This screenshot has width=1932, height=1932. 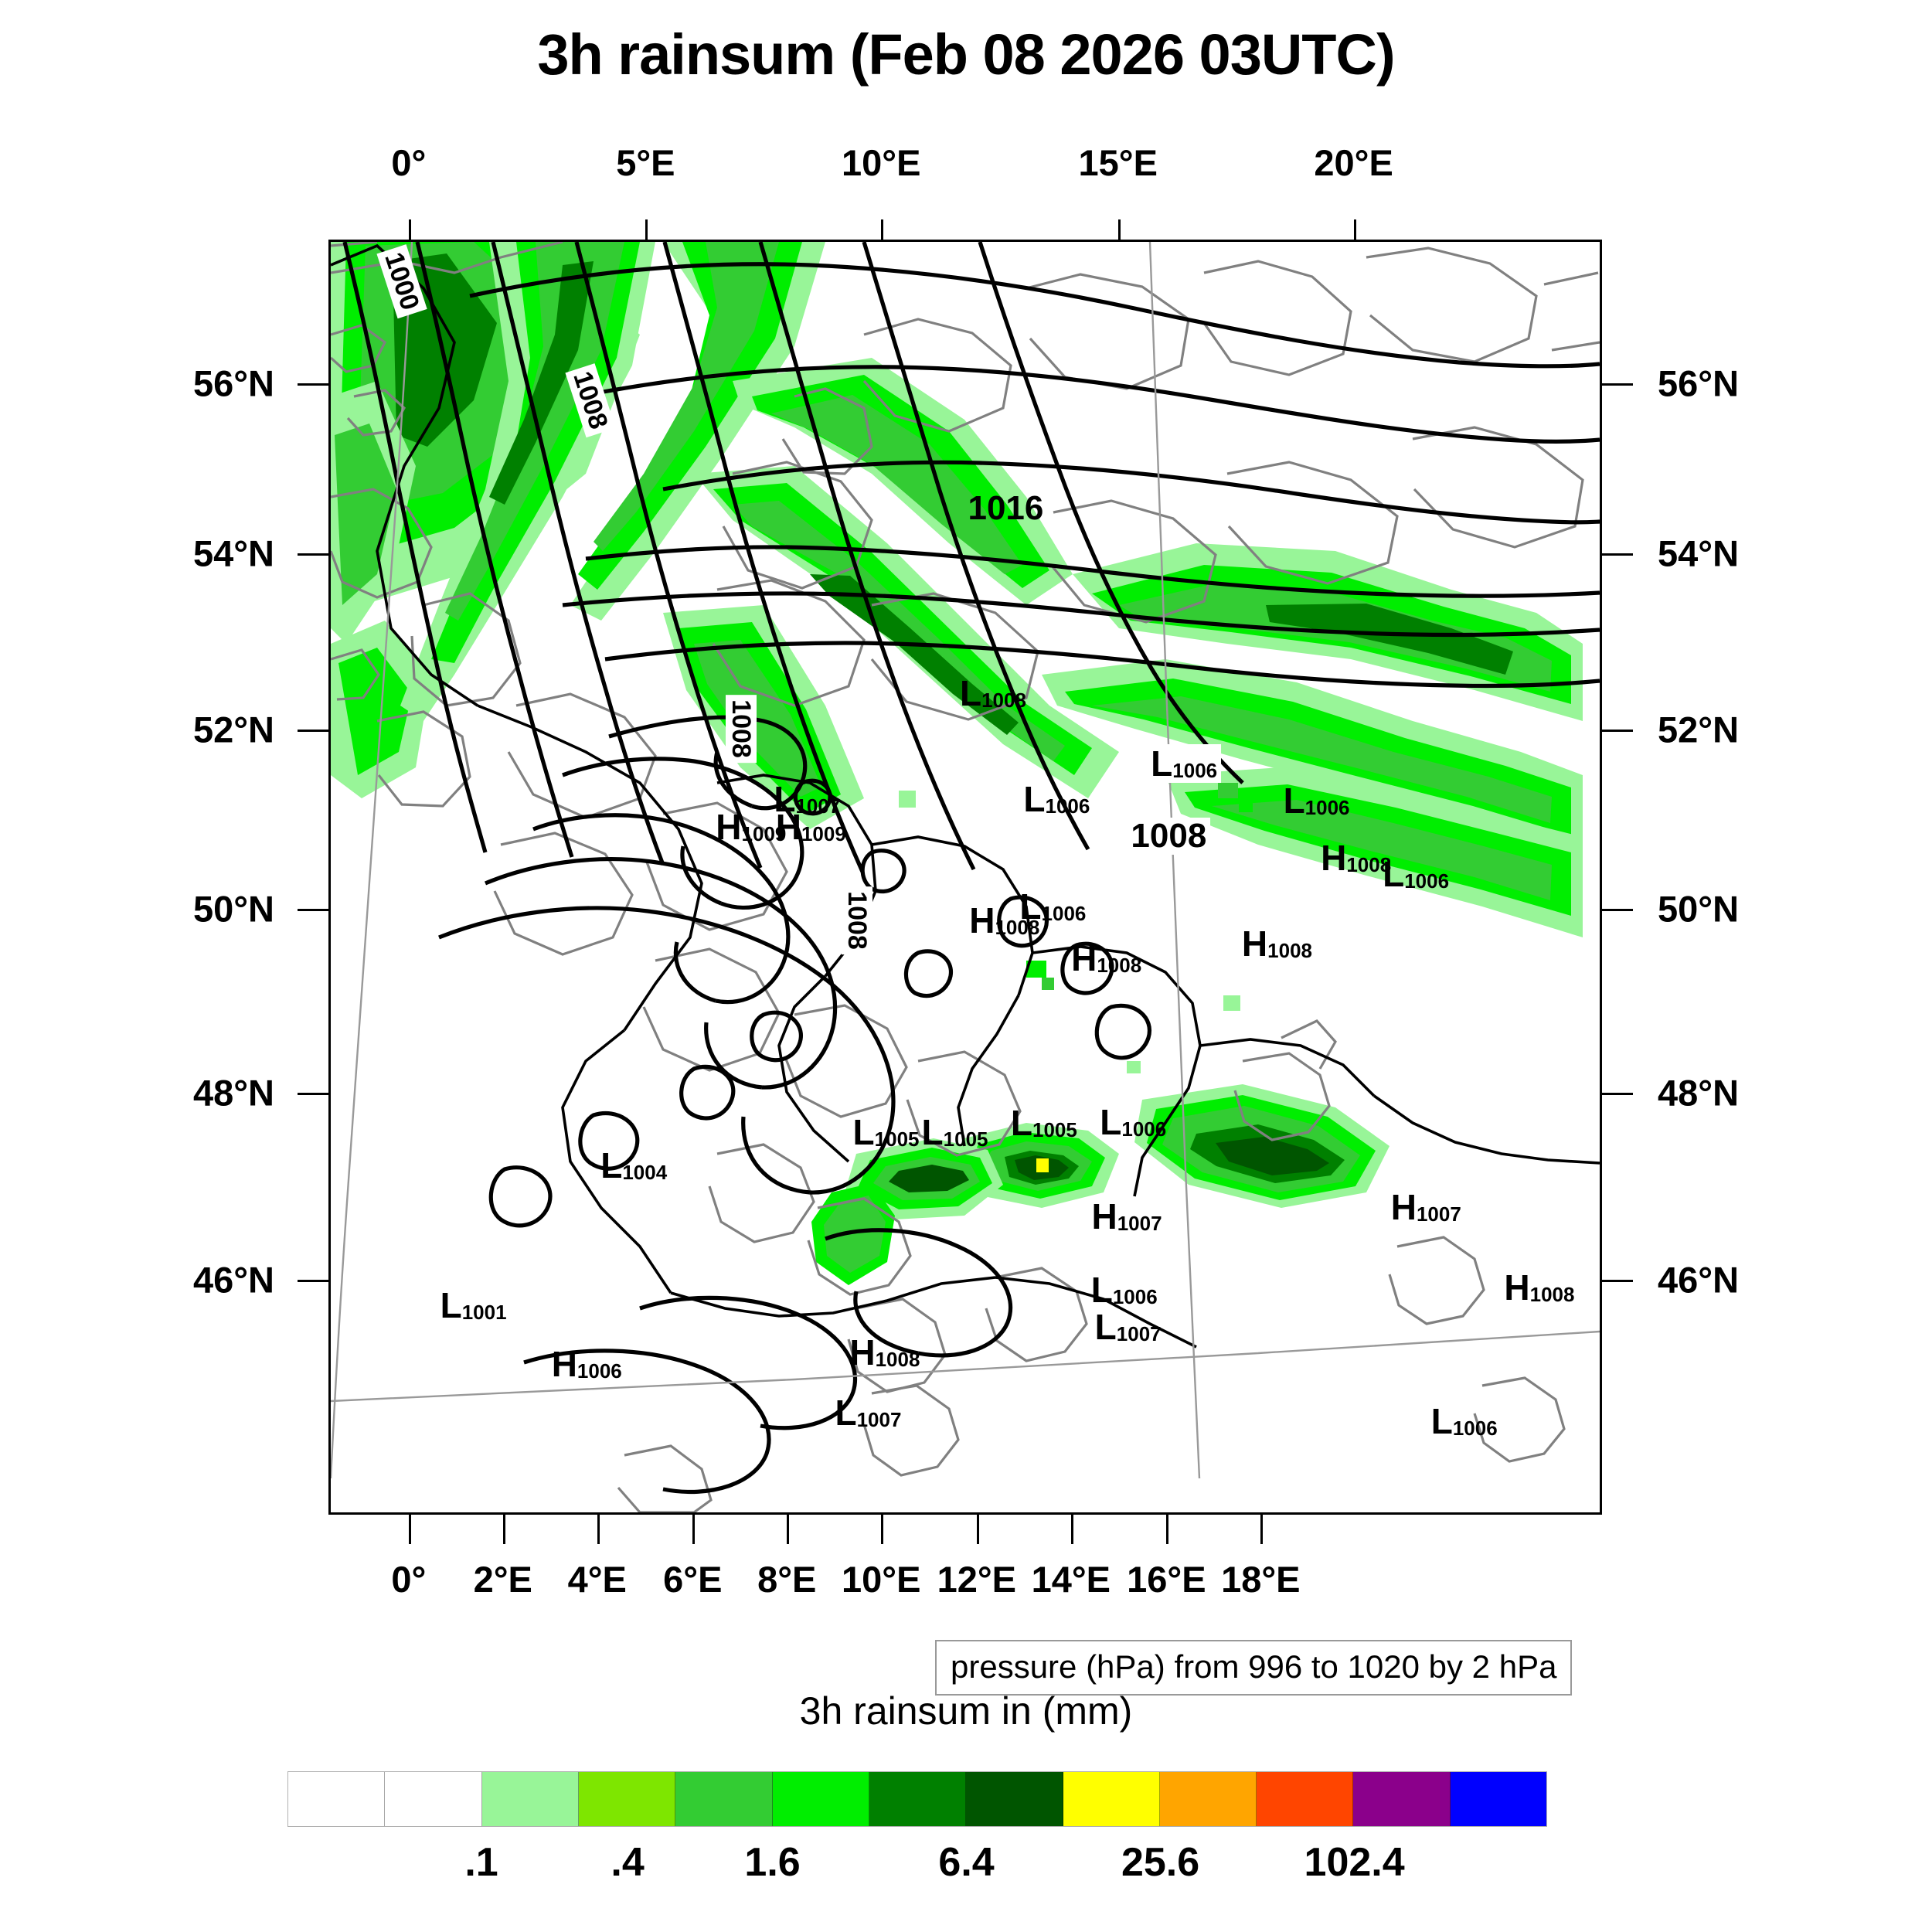 What do you see at coordinates (1699, 730) in the screenshot?
I see `axis-tick-label: 52°N` at bounding box center [1699, 730].